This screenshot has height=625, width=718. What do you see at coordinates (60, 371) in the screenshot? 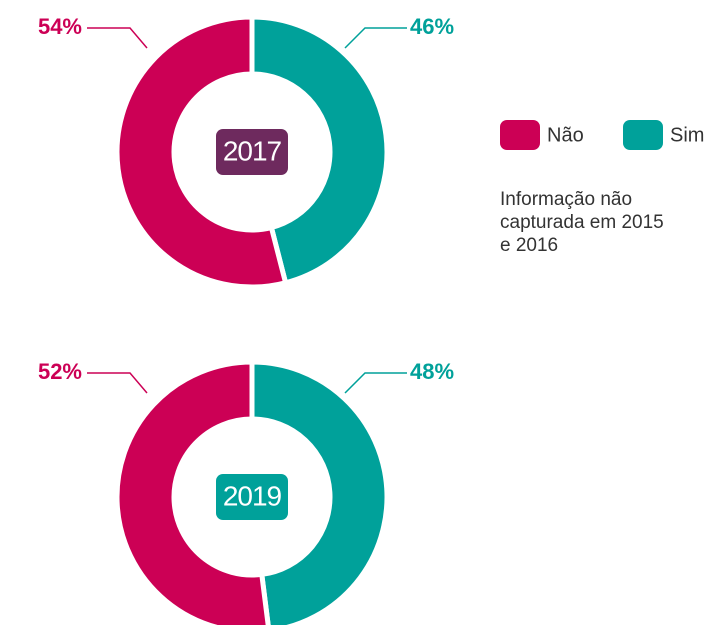
I see `value-label: 52%` at bounding box center [60, 371].